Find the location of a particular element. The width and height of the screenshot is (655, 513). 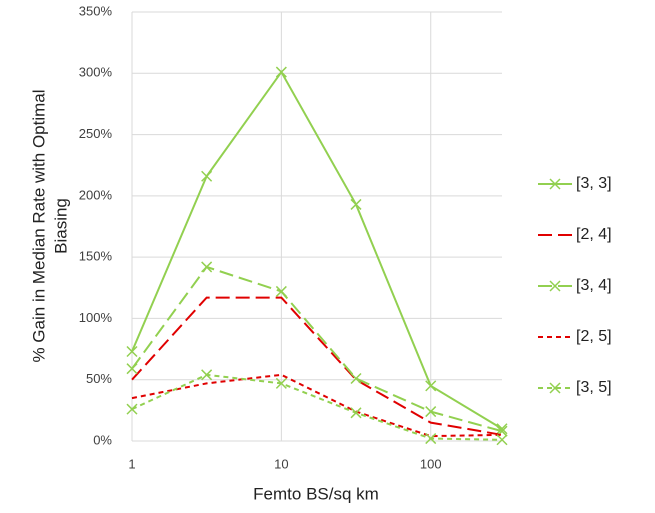

y-tick-label: 300% is located at coordinates (96, 72).